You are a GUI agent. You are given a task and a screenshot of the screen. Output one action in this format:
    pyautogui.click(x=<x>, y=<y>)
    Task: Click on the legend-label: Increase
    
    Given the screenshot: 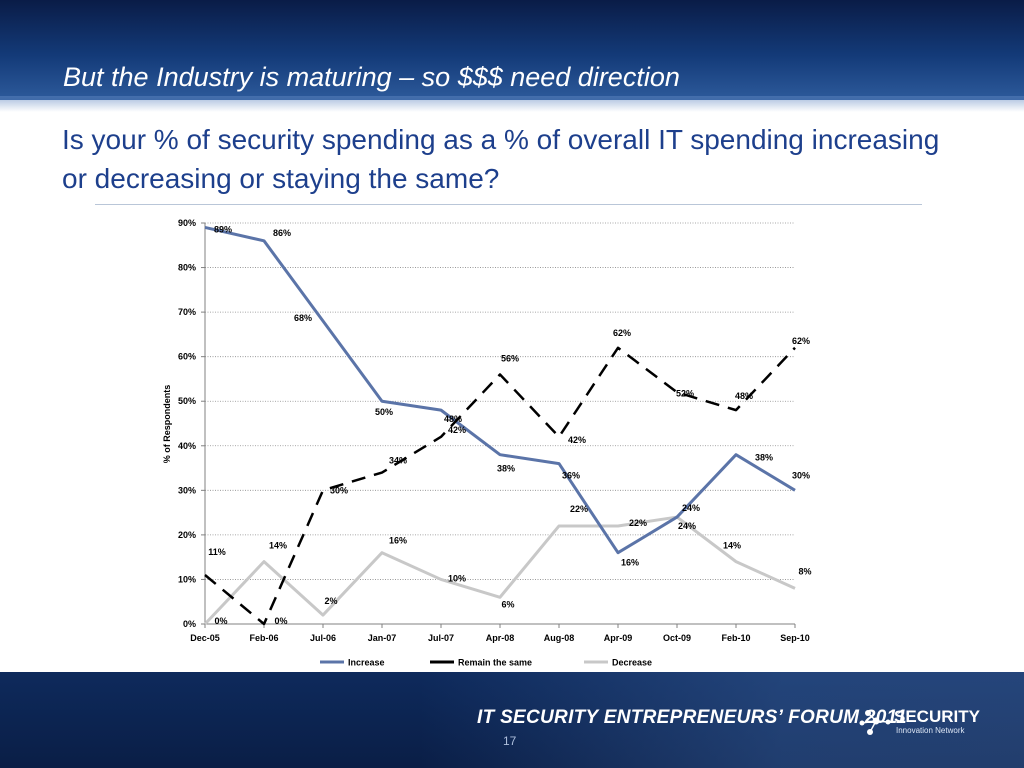 What is the action you would take?
    pyautogui.click(x=366, y=663)
    